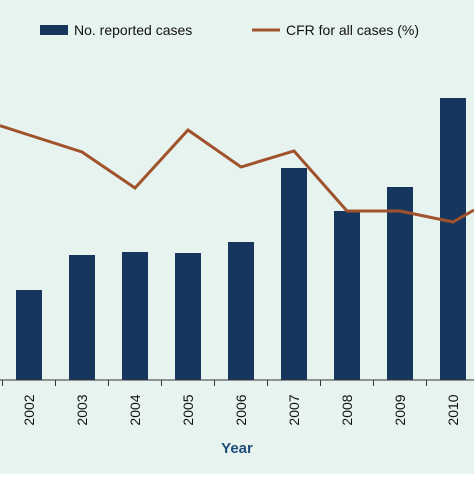  What do you see at coordinates (133, 30) in the screenshot?
I see `legend-bar-label: No. reported cases` at bounding box center [133, 30].